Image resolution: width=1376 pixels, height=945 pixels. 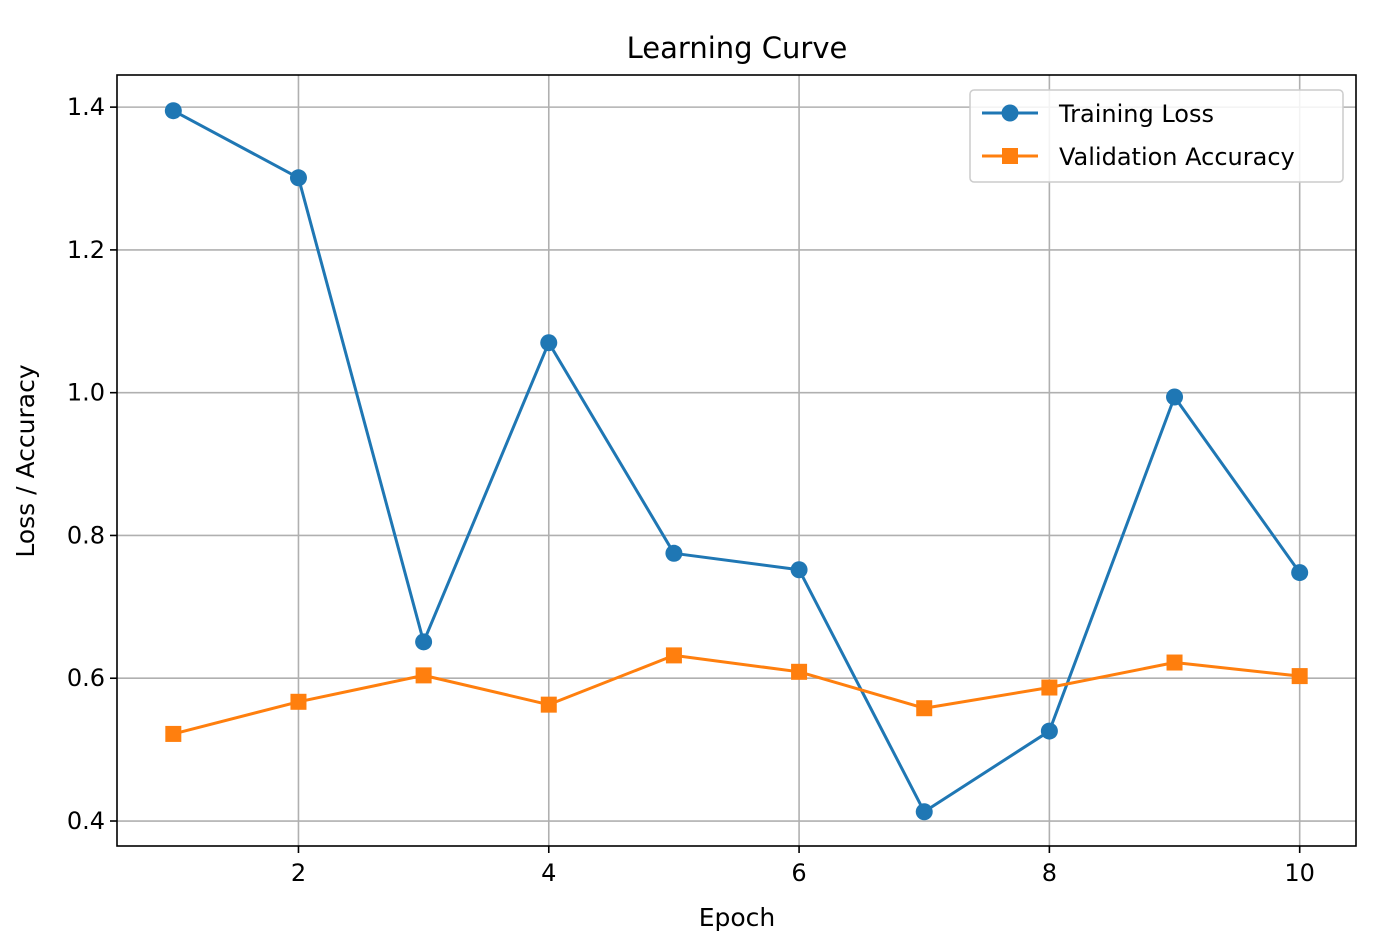 I want to click on legend-box, so click(x=1156, y=136).